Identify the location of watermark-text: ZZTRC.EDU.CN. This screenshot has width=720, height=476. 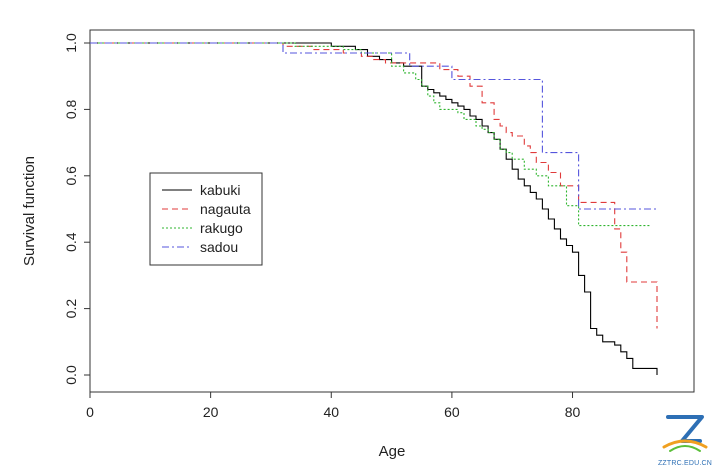
(685, 463).